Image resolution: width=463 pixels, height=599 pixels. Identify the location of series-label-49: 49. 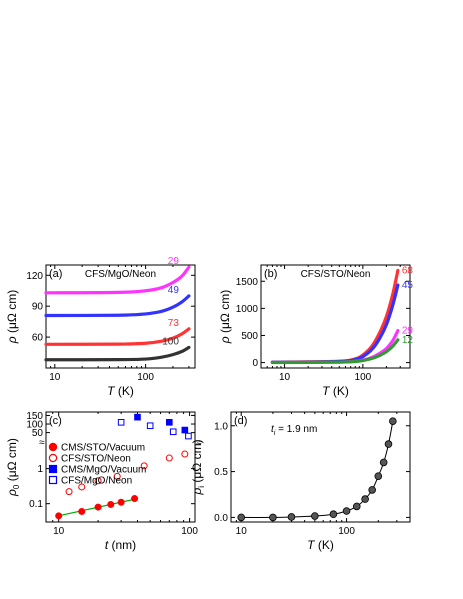
(174, 290).